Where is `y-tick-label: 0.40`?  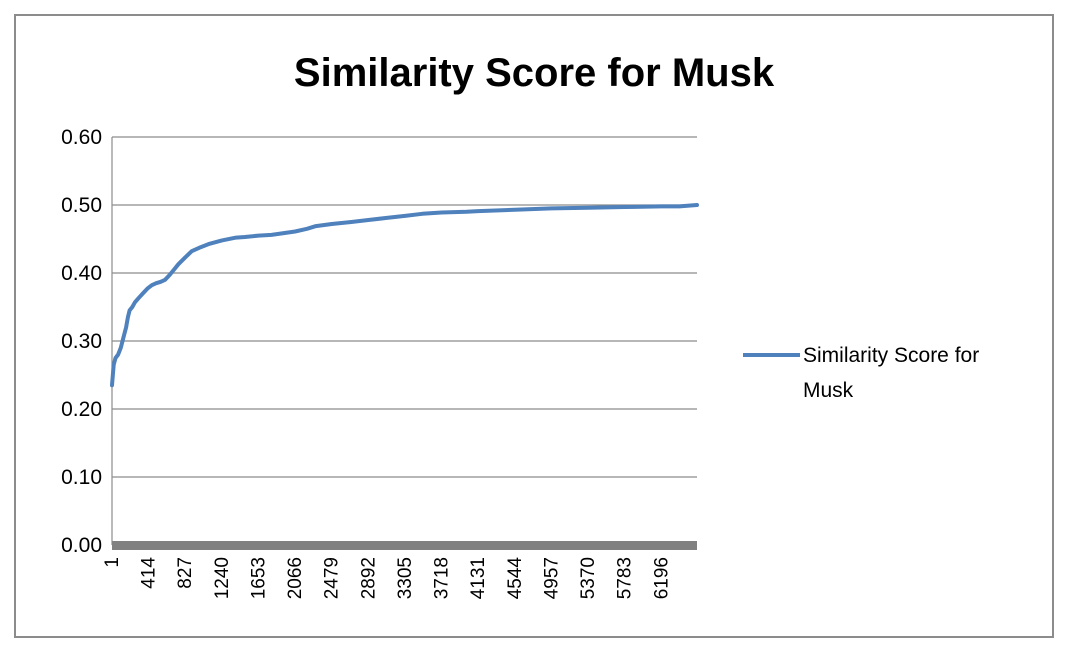
y-tick-label: 0.40 is located at coordinates (81, 273).